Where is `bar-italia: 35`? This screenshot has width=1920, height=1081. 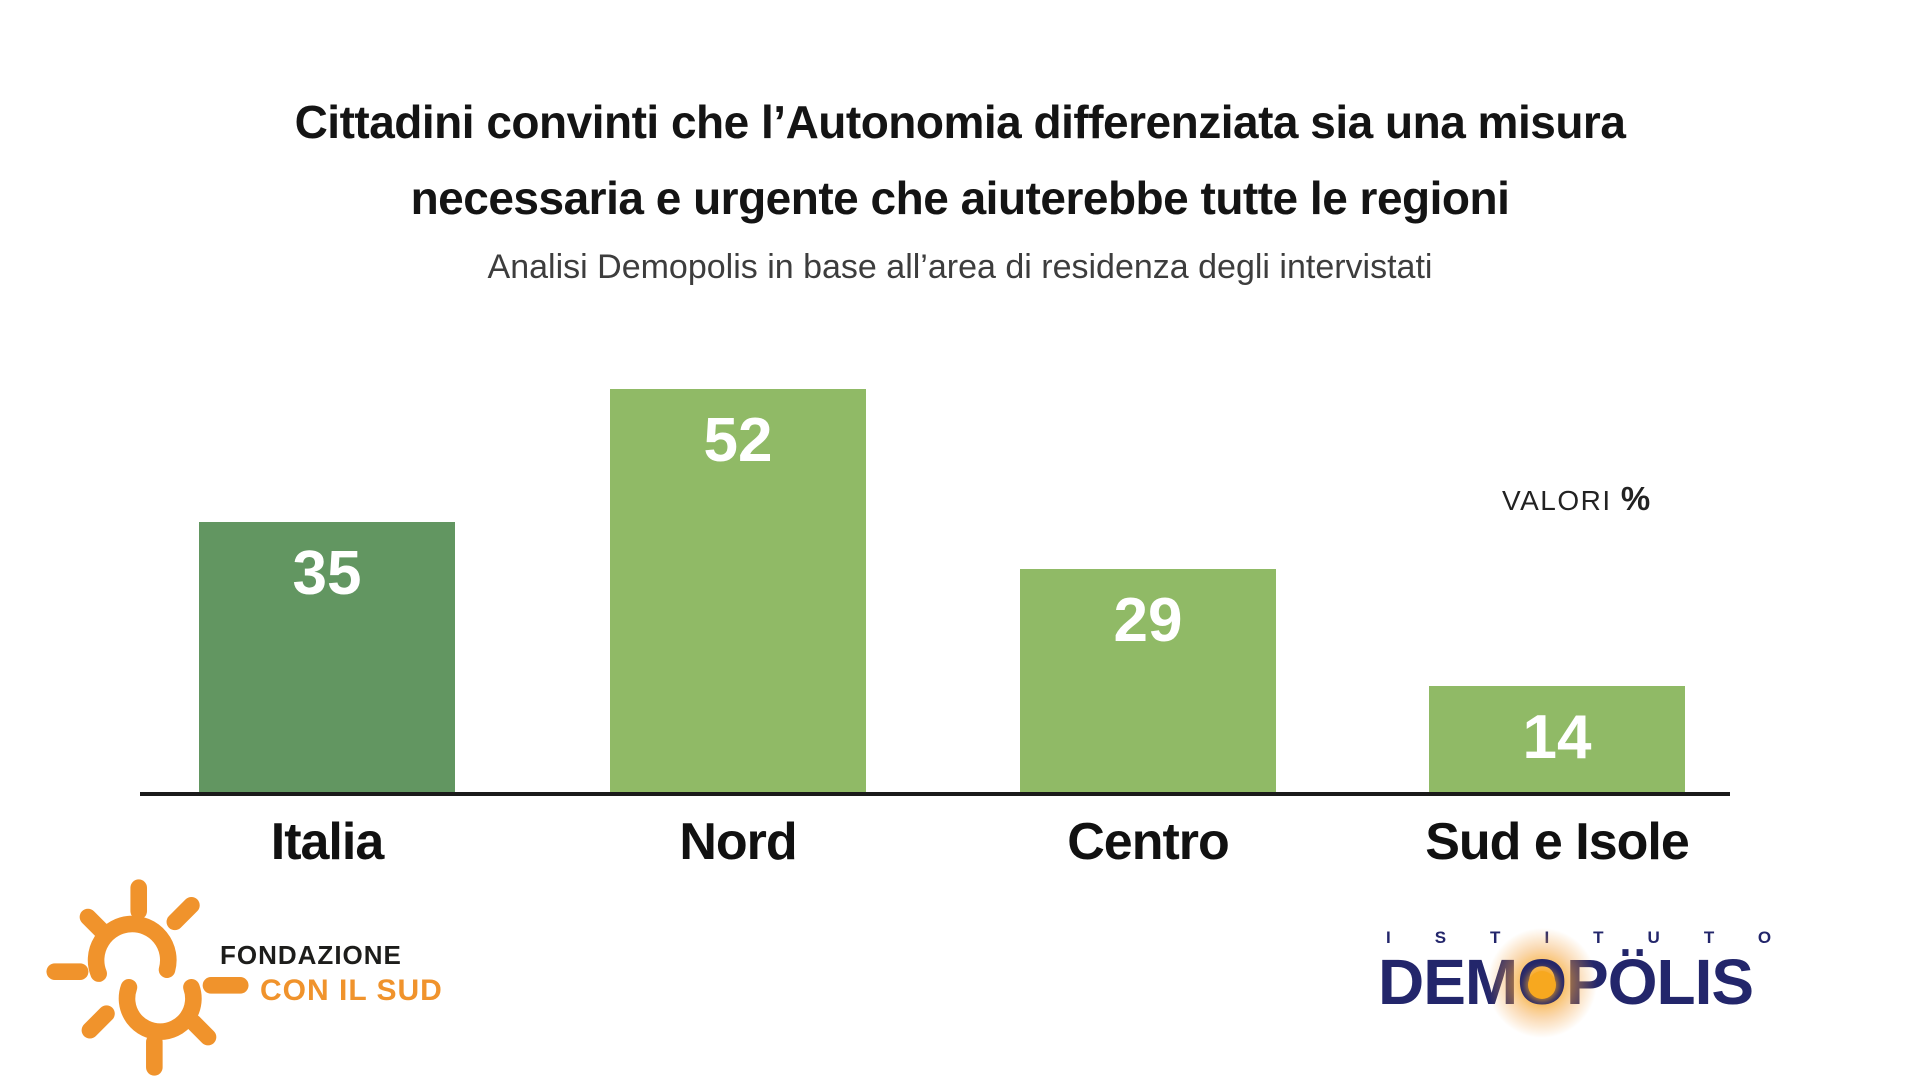
bar-italia: 35 is located at coordinates (327, 658).